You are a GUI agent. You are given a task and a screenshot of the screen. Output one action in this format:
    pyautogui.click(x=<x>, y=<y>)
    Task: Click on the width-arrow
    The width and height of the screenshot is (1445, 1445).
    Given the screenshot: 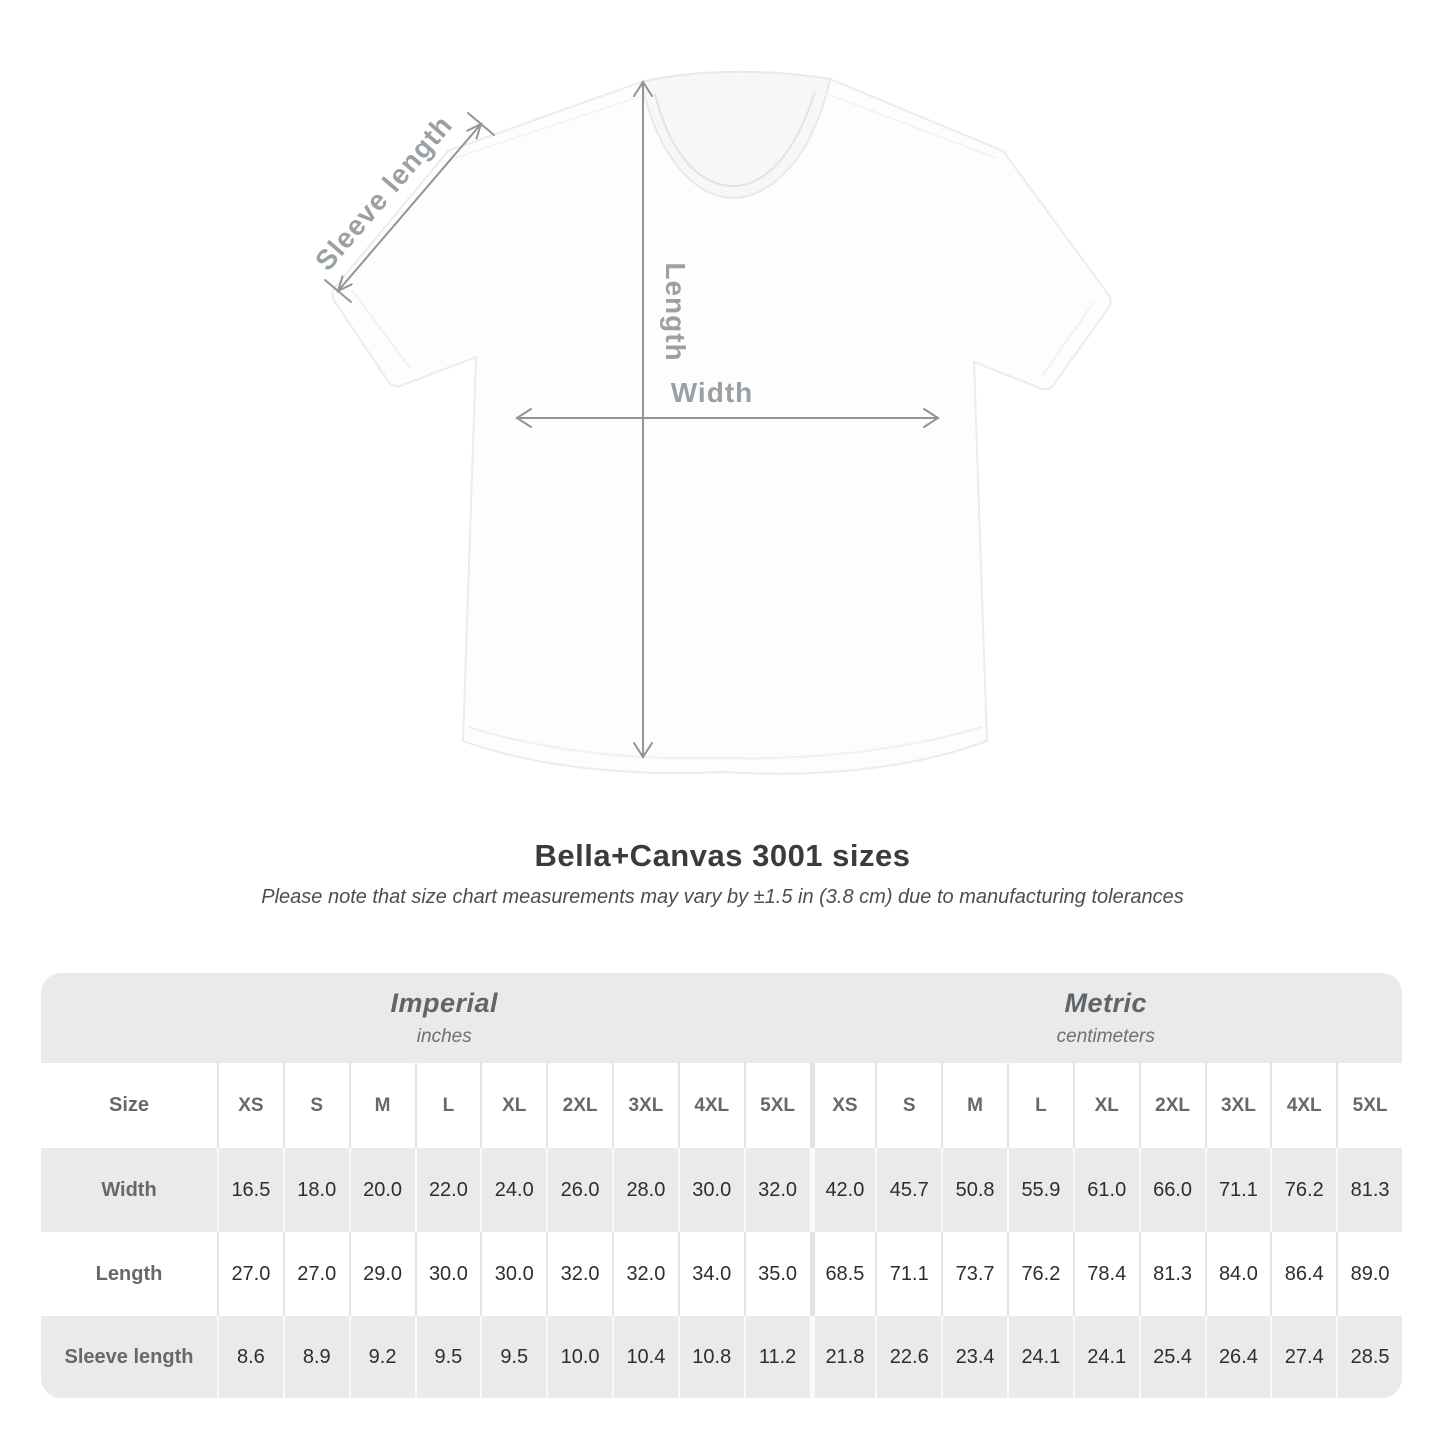 What is the action you would take?
    pyautogui.click(x=727, y=418)
    